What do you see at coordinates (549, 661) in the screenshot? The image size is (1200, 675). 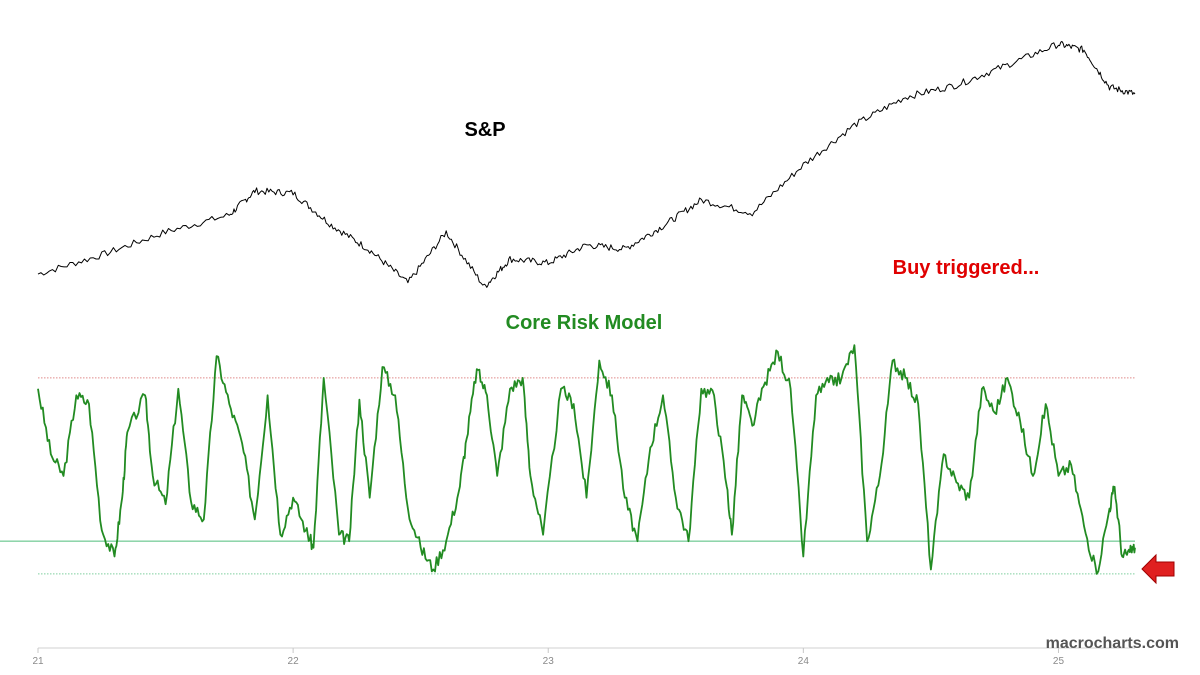 I see `x-tick-label-23: 23` at bounding box center [549, 661].